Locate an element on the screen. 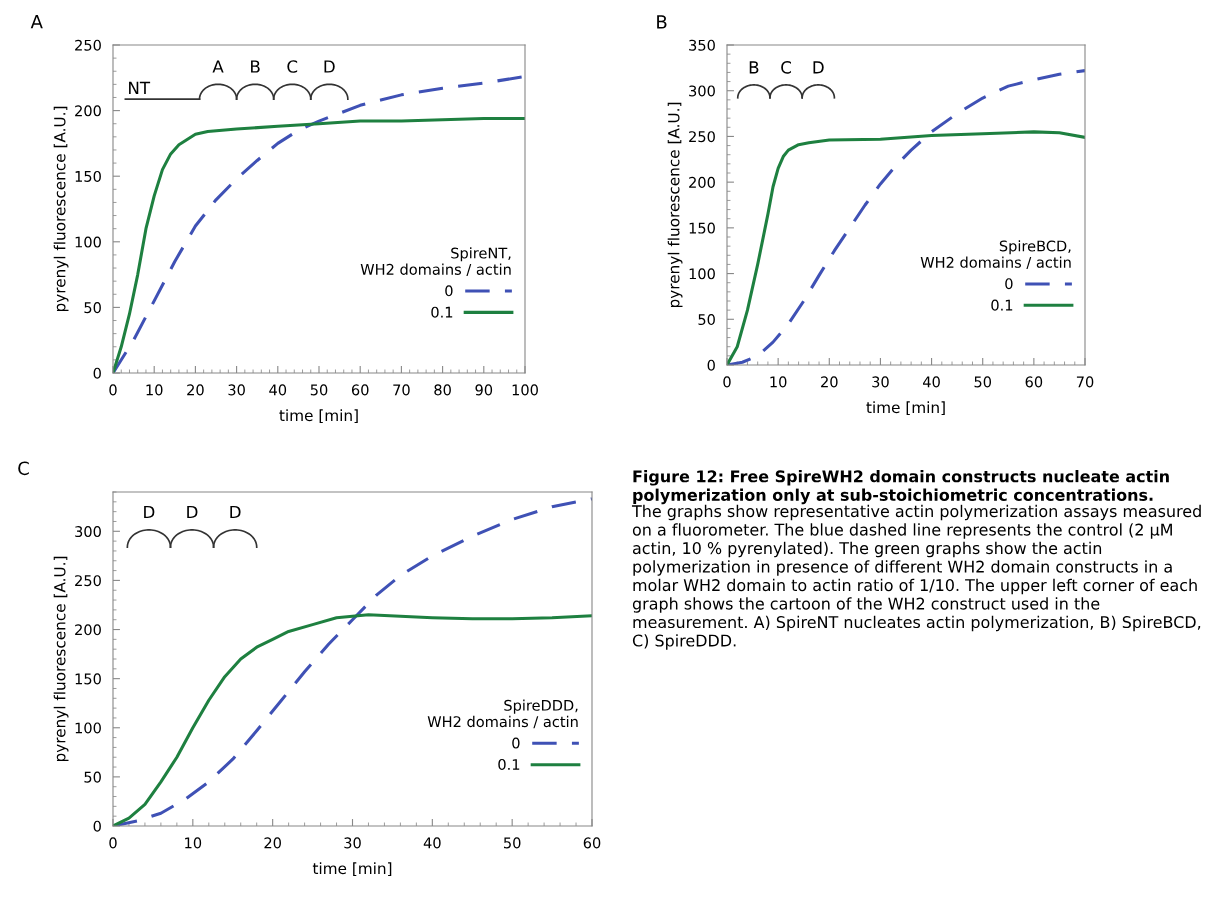 The image size is (1222, 903). text: The graphs show representative actin polymerization assays measured on a fluorometer. The blue dashed line represents the control (2 µM actin, 10 % pyrenylated). The green graphs show the actin polymerization in presence of different WH2 domain constructs in a molar WH2 domain to actin ratio of 1/10. The upper left corner of each graph shows the cartoon of the WH2 construct used in the measurement. A) SpireNT nucleates actin polymerization, B) SpireBCD, C) SpireDDD. is located at coordinates (916, 577).